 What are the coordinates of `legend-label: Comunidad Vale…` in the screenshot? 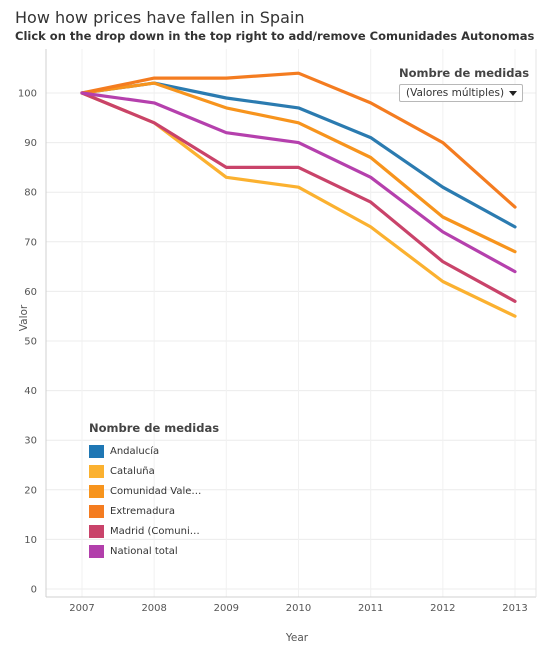 It's located at (156, 491).